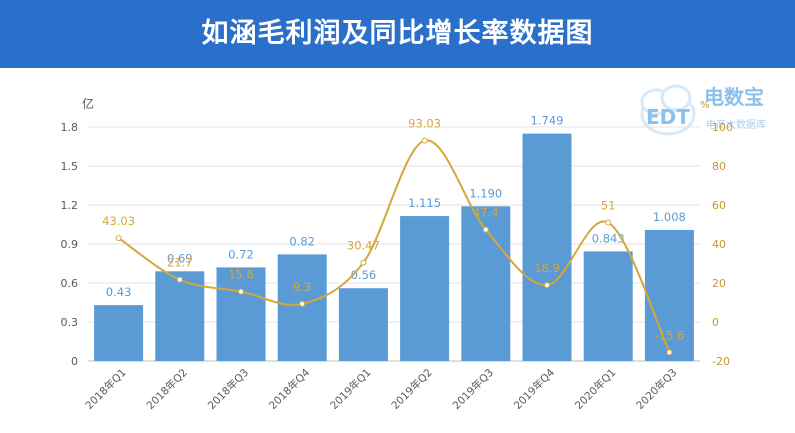  Describe the element at coordinates (736, 124) in the screenshot. I see `logo-tagline: 电商大数据库` at that location.